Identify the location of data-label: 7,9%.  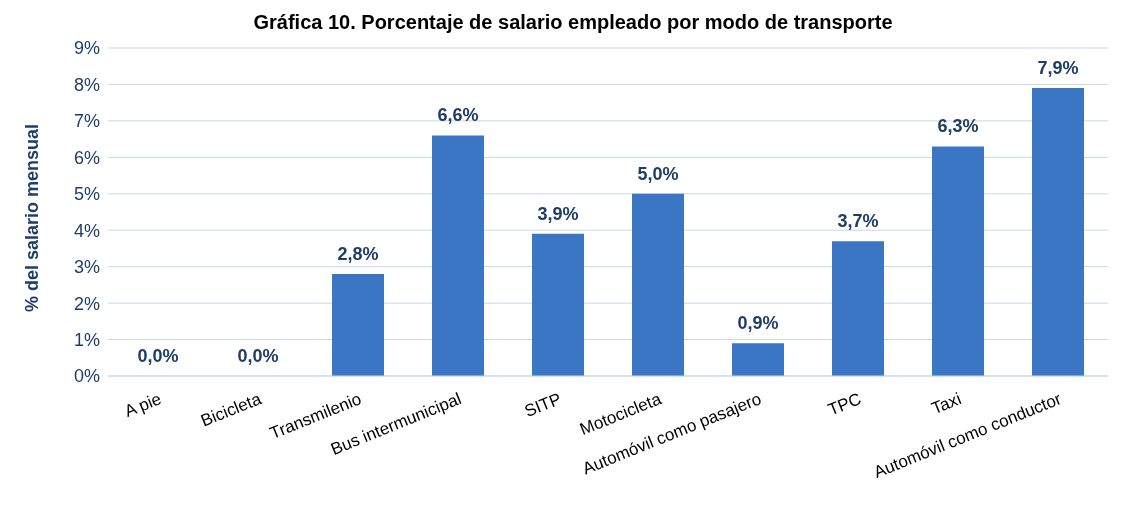
(1058, 68).